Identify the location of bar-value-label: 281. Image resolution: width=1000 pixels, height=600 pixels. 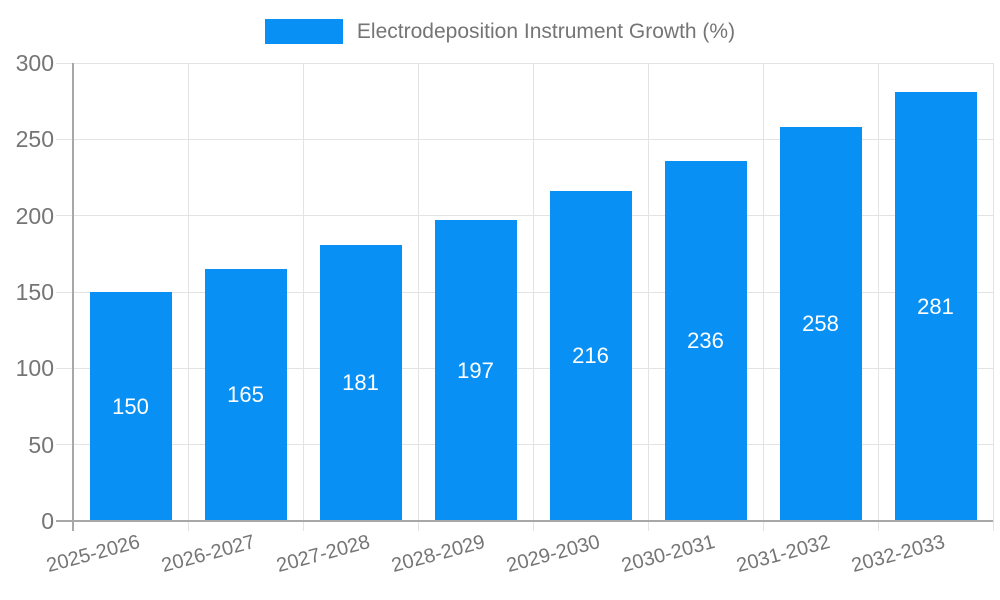
(935, 306).